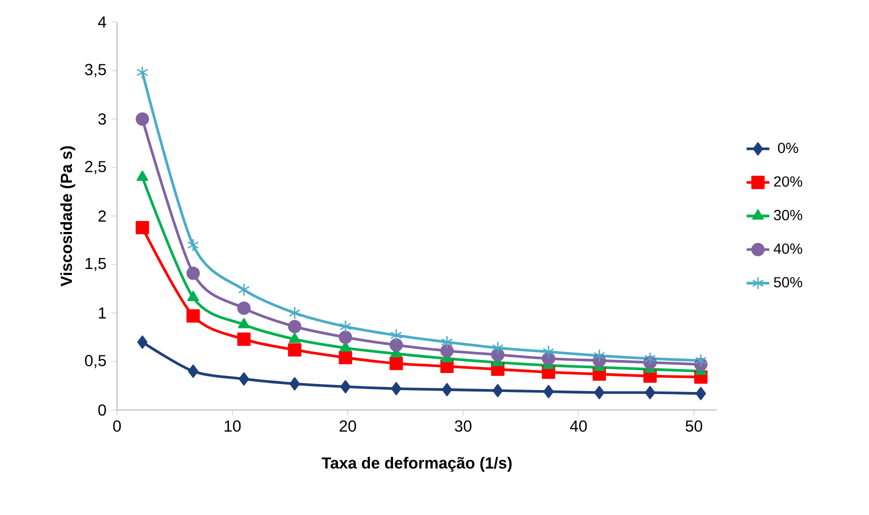 This screenshot has width=869, height=515. I want to click on x-tick-label: 50, so click(694, 426).